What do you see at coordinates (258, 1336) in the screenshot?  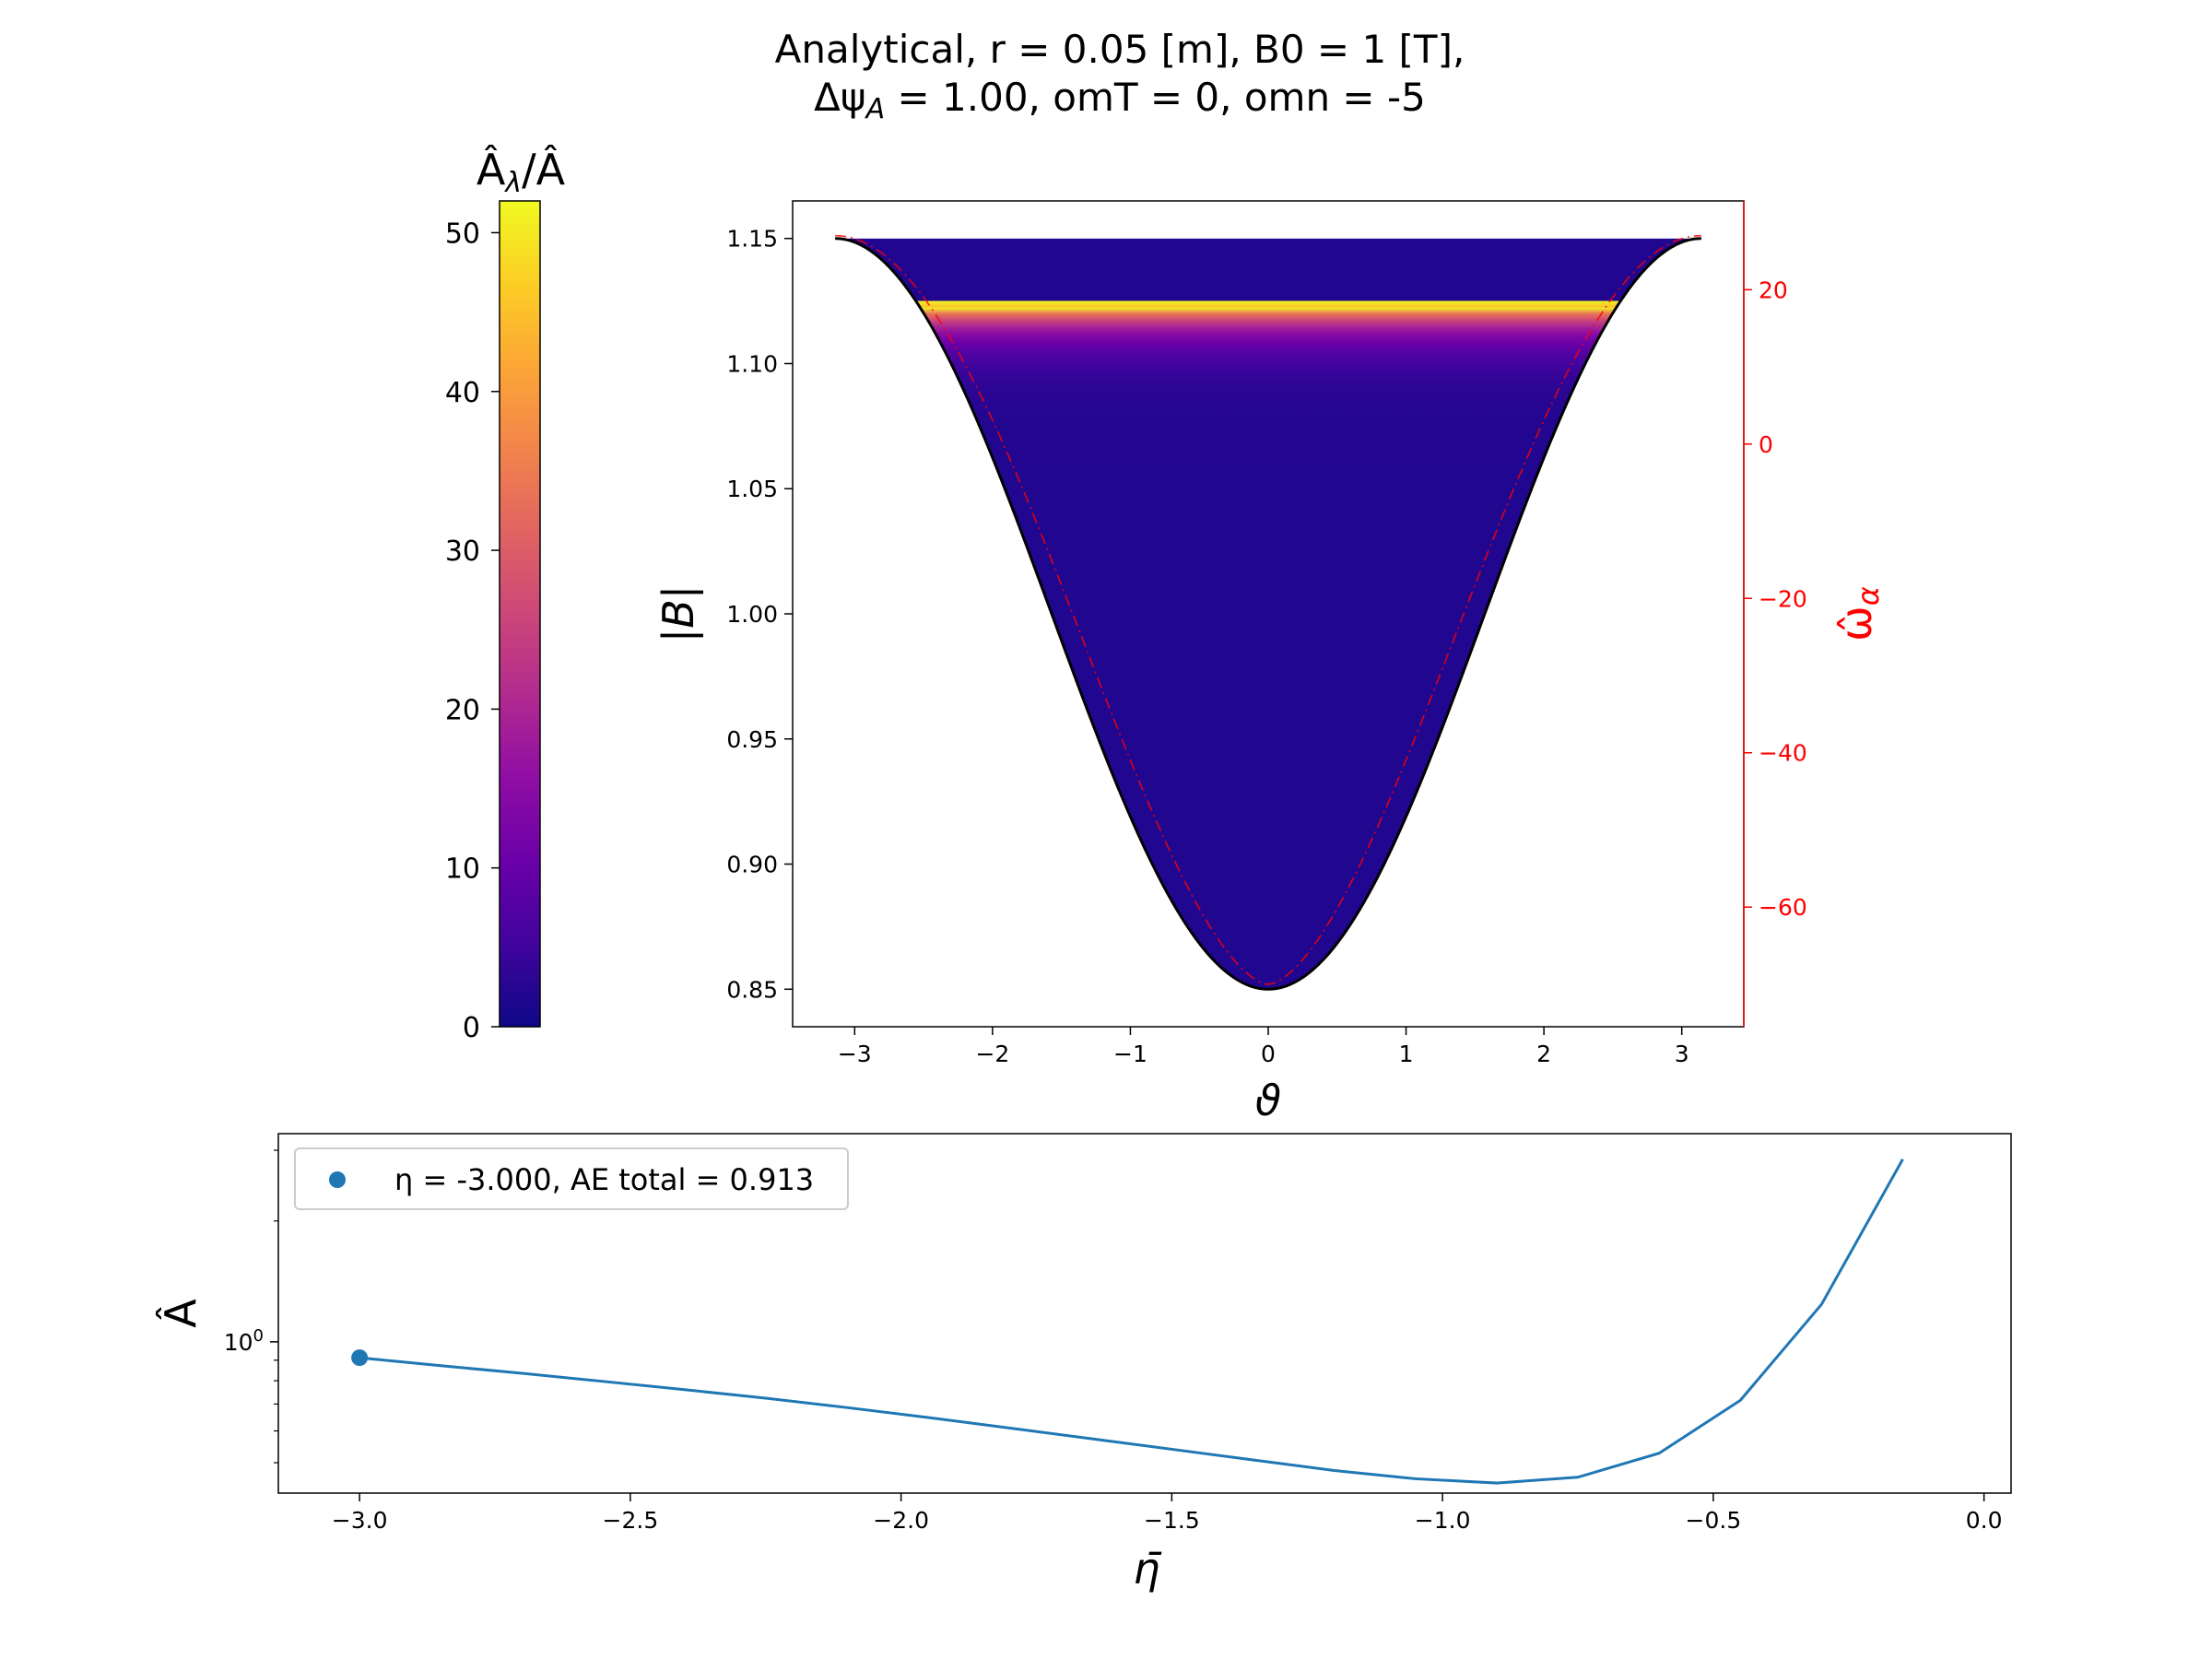 I see `line-plot-y-tick-exponent: 0` at bounding box center [258, 1336].